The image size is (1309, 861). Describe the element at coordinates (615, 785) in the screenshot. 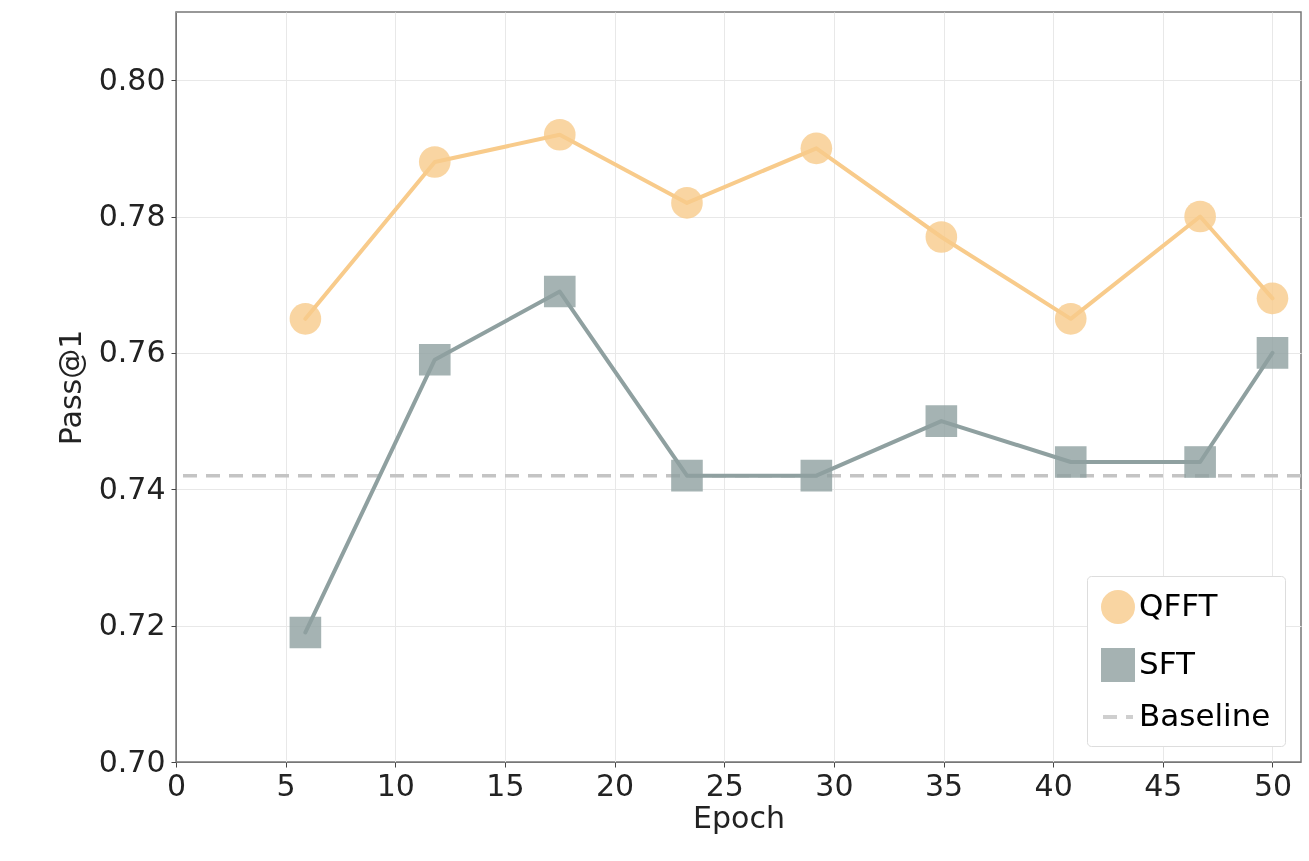

I see `x-tick-label: 20` at that location.